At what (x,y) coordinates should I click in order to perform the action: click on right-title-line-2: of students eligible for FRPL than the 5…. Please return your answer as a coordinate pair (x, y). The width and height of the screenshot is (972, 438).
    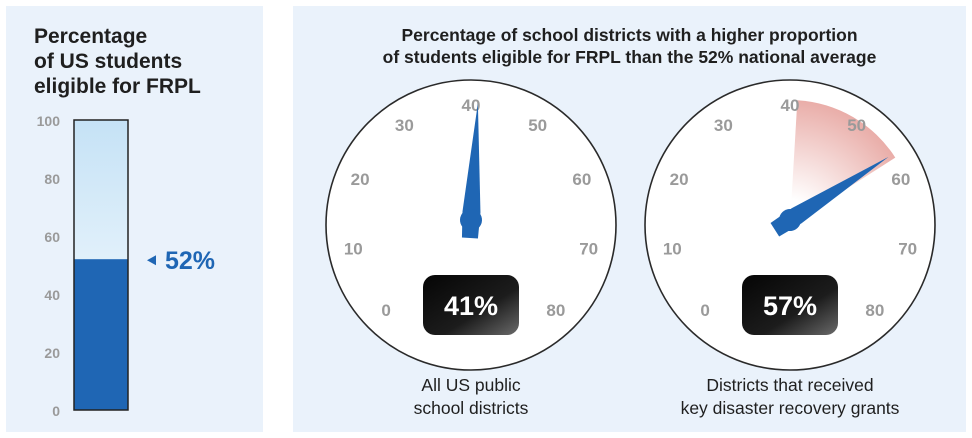
    Looking at the image, I should click on (629, 57).